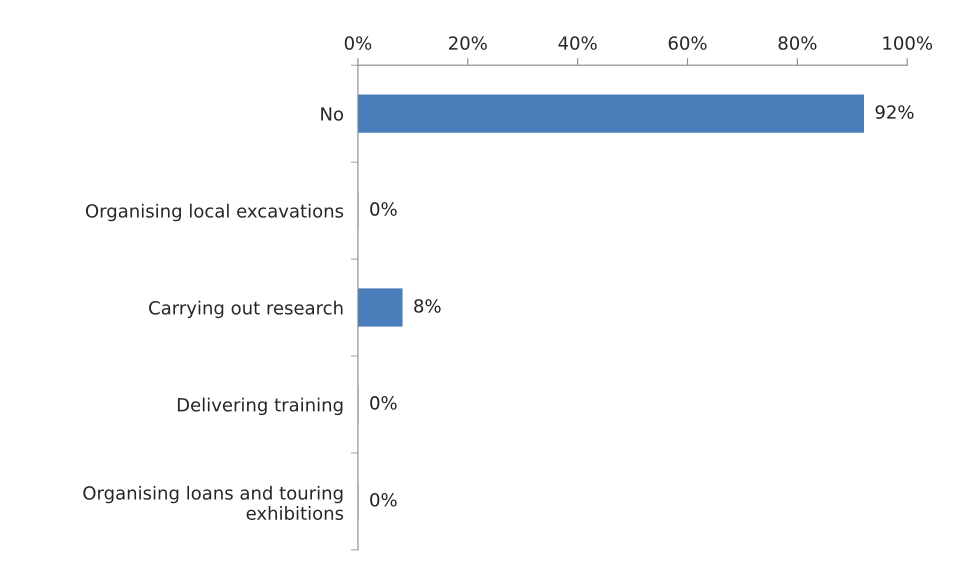 This screenshot has height=577, width=957. What do you see at coordinates (797, 43) in the screenshot?
I see `x-tick-label: 80%` at bounding box center [797, 43].